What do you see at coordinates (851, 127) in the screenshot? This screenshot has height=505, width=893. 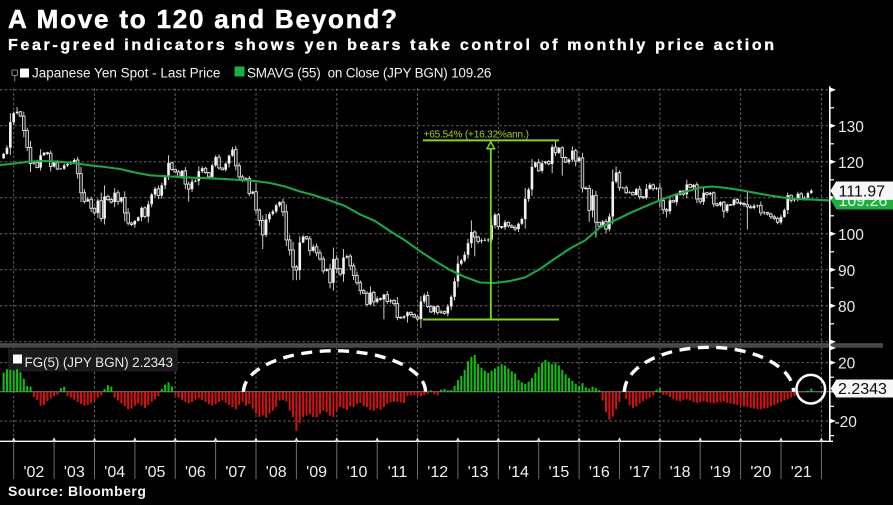 I see `svg-text: 130` at bounding box center [851, 127].